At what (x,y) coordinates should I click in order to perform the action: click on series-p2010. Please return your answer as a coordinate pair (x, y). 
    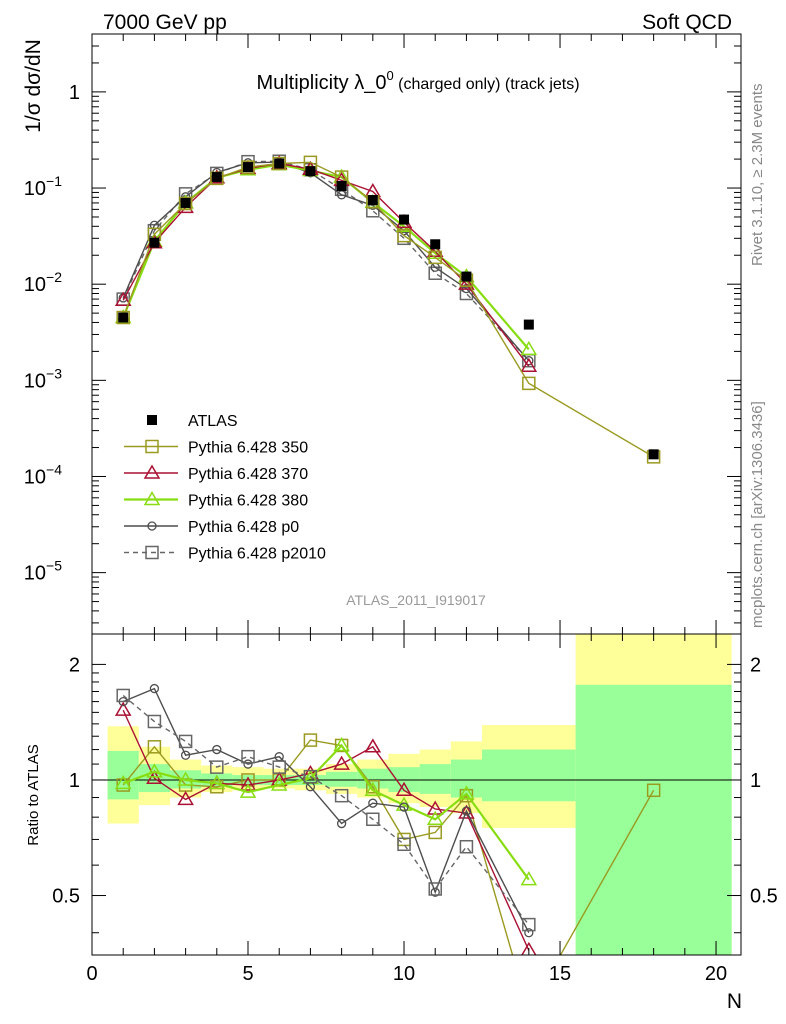
    Looking at the image, I should click on (326, 261).